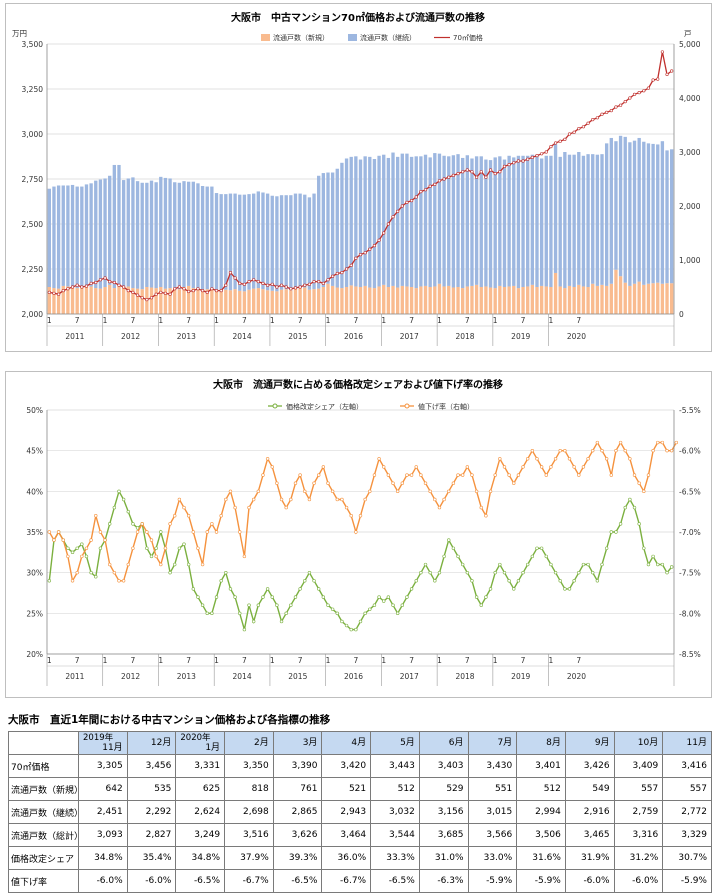  Describe the element at coordinates (687, 812) in the screenshot. I see `table-cell: 2,772` at that location.